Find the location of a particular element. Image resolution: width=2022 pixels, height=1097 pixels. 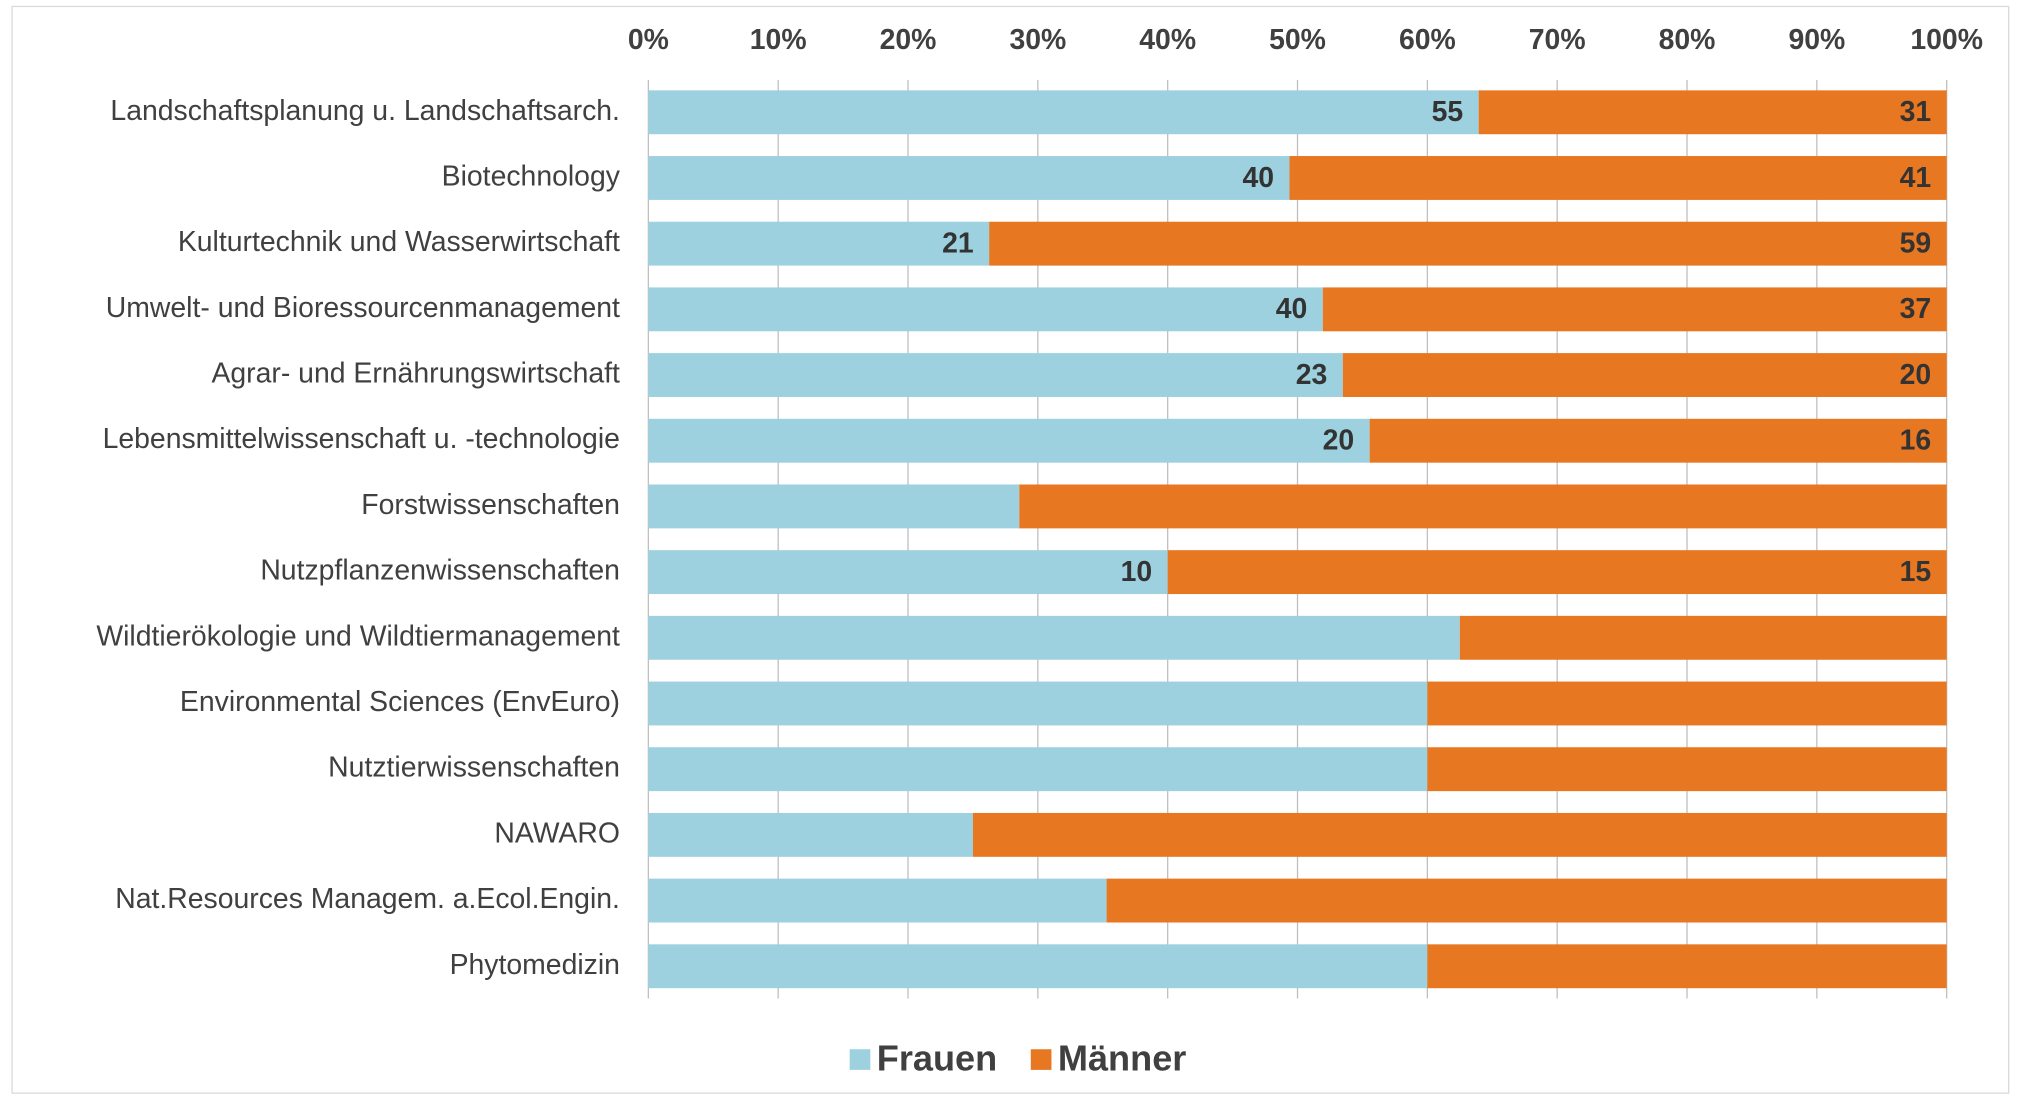

y-tick-label: Kulturtechnik und Wasserwirtschaft is located at coordinates (399, 242).